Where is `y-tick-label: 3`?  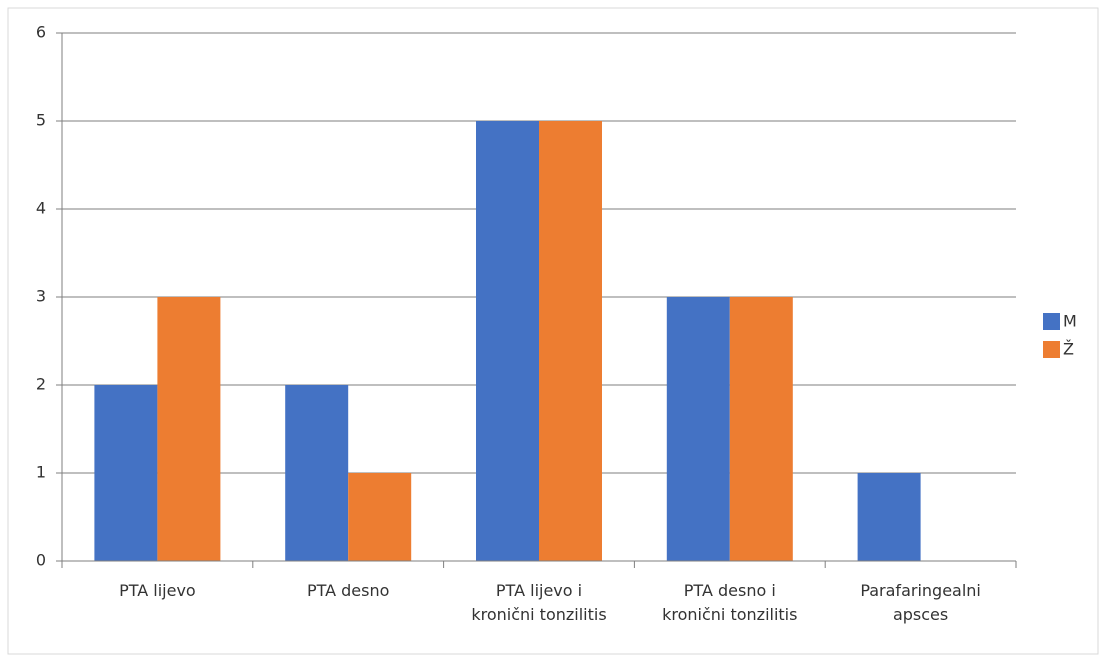 y-tick-label: 3 is located at coordinates (41, 296).